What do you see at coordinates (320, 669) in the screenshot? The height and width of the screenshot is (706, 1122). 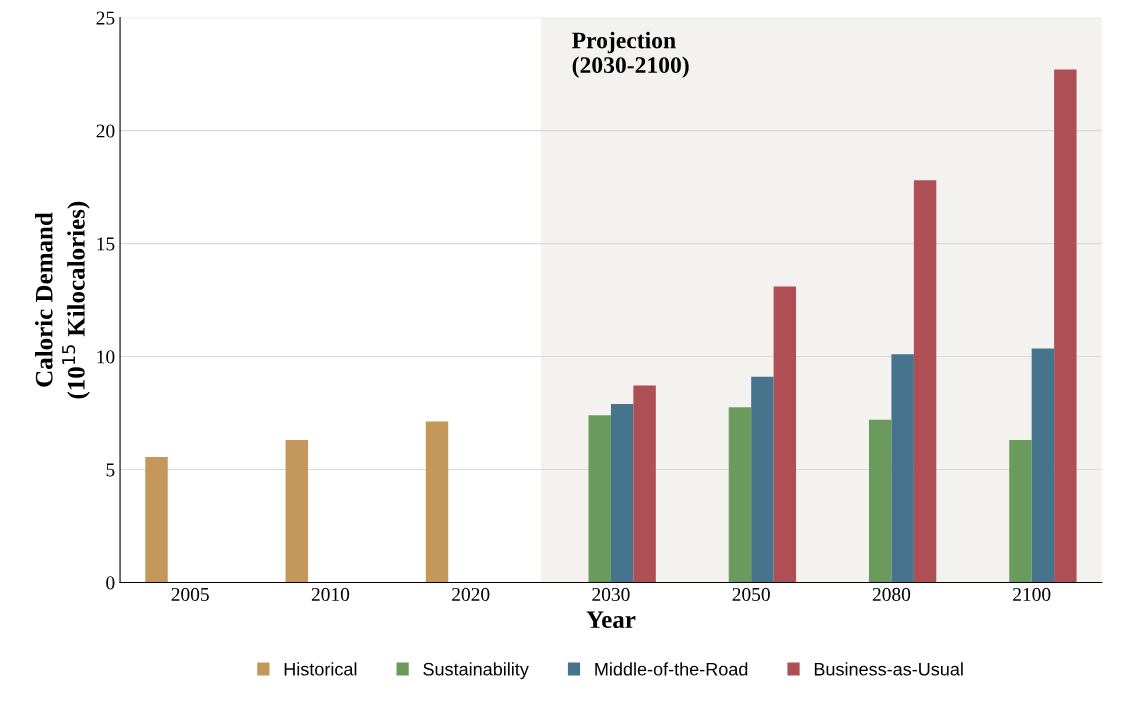 I see `legend-label: Historical` at bounding box center [320, 669].